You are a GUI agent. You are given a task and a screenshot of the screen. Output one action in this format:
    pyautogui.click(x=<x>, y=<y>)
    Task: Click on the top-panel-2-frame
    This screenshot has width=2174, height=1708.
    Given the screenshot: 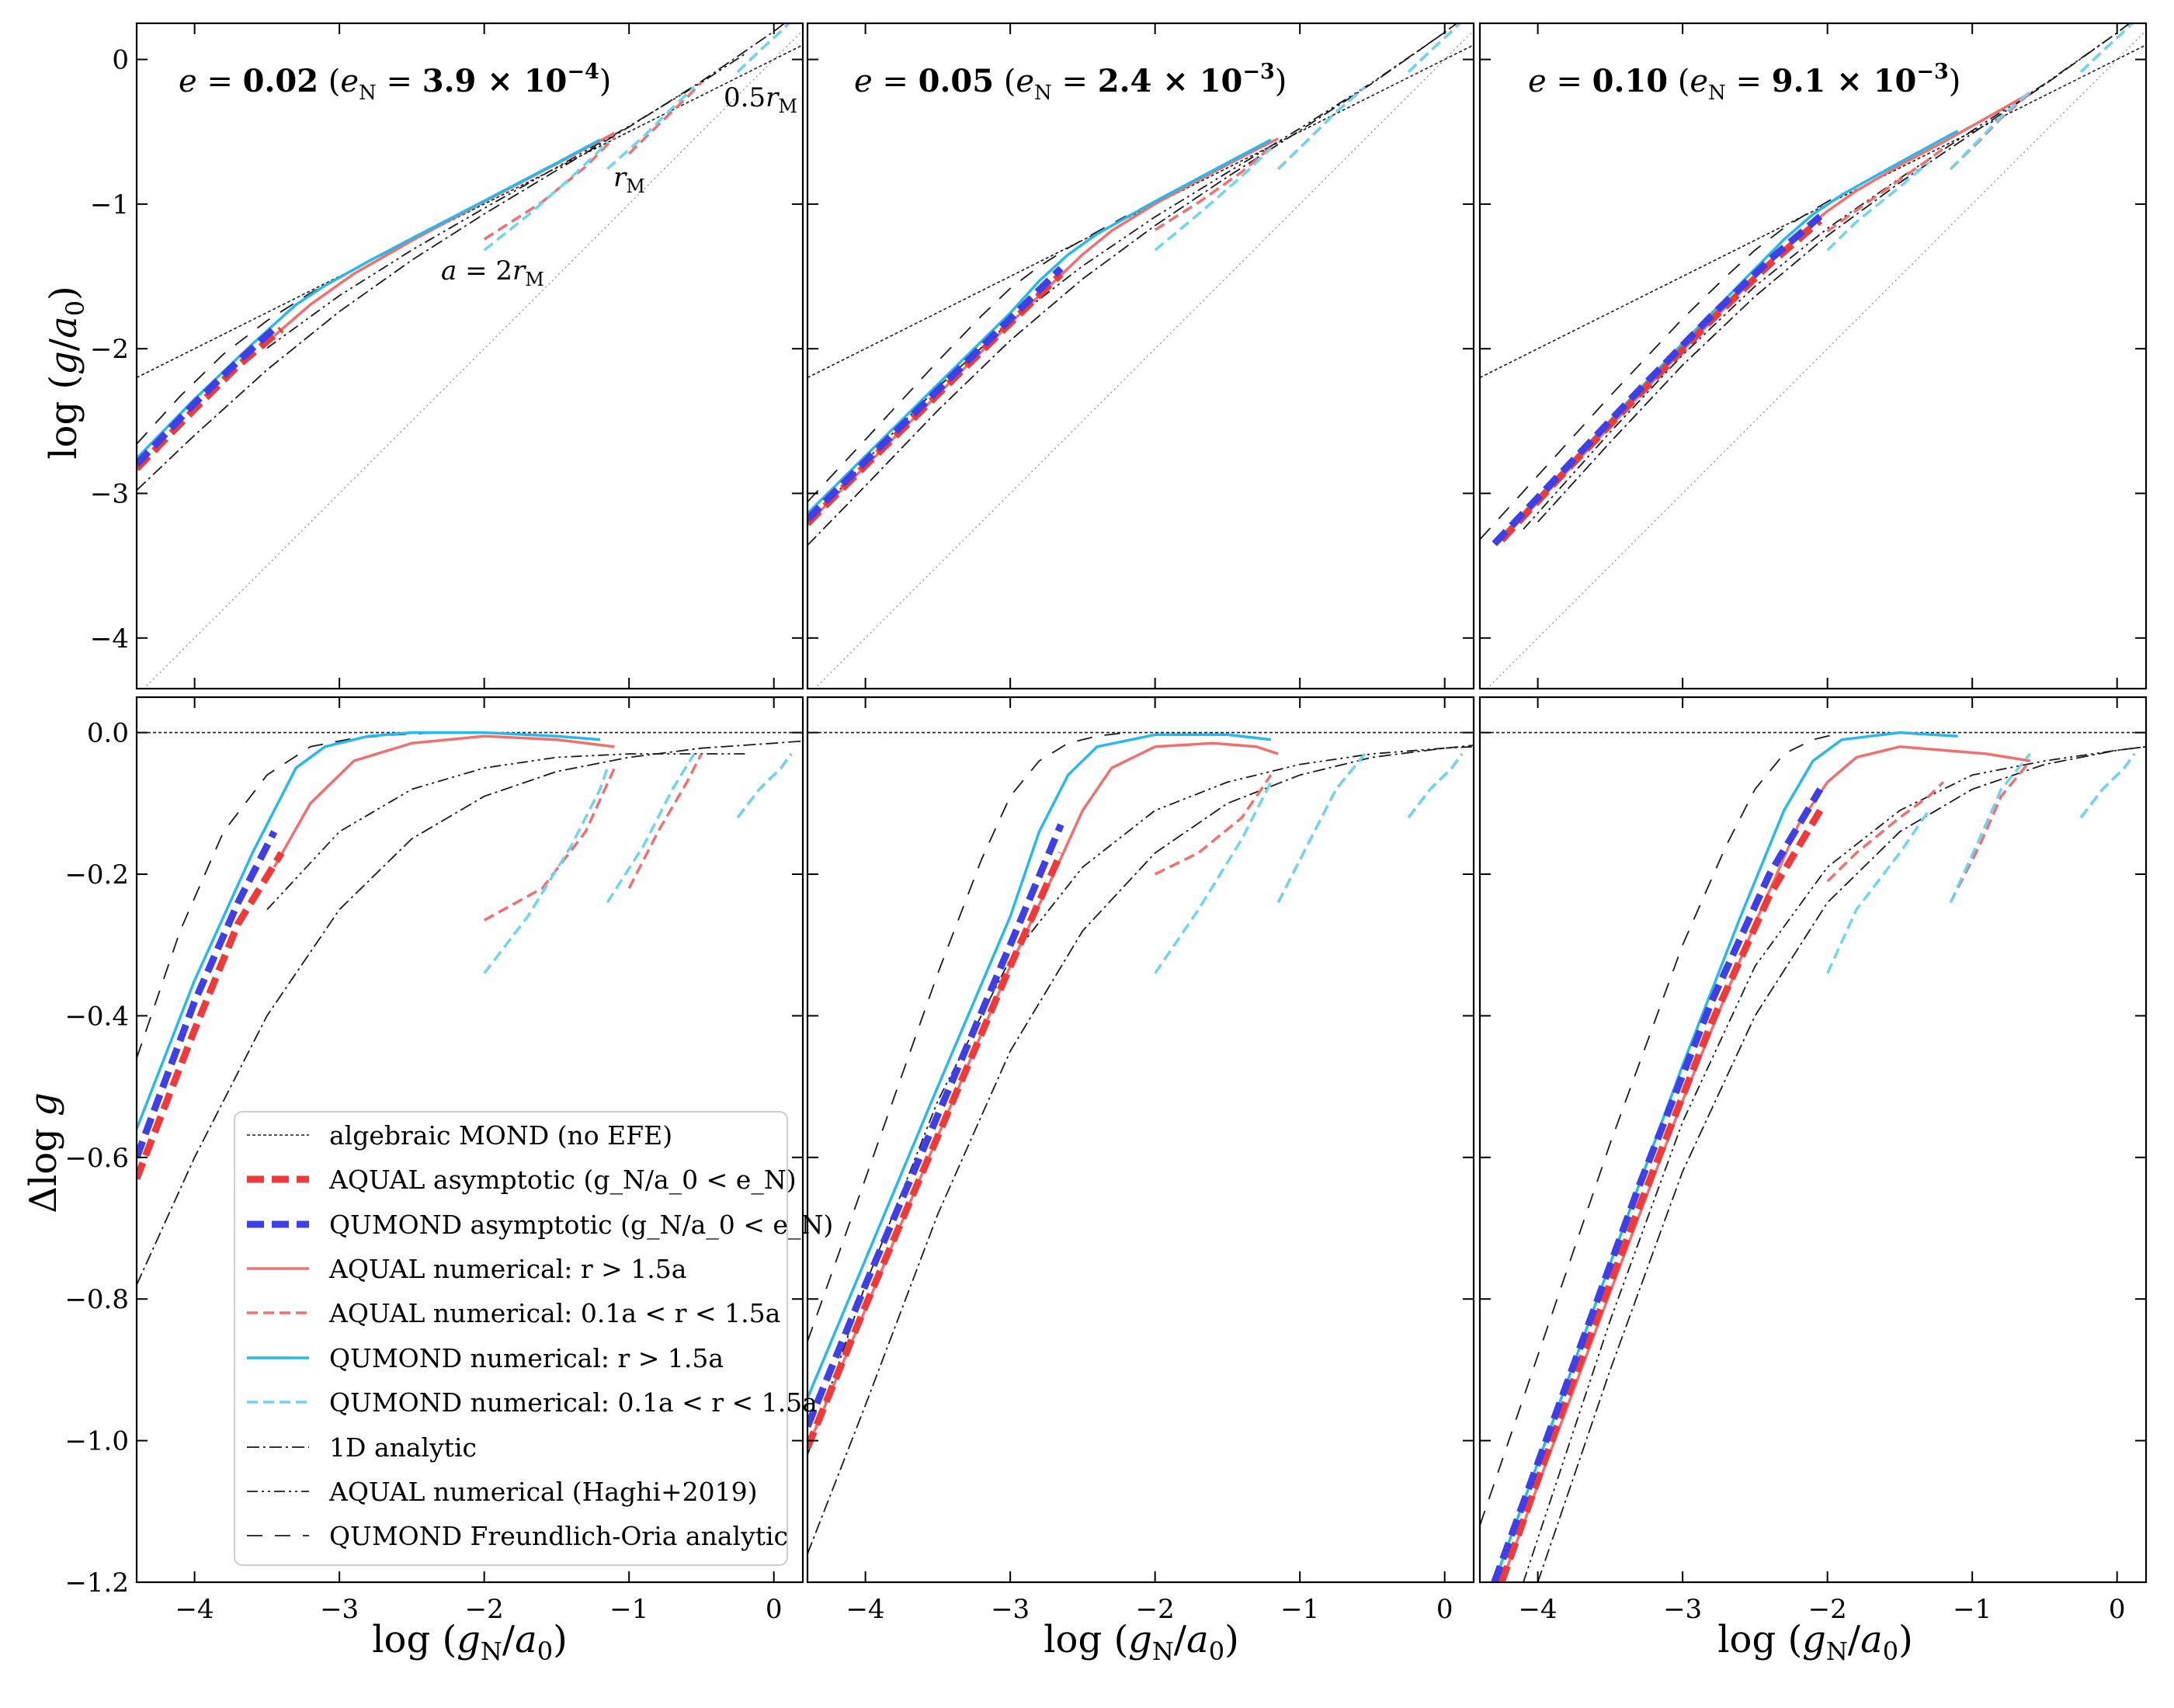 What is the action you would take?
    pyautogui.click(x=1141, y=356)
    